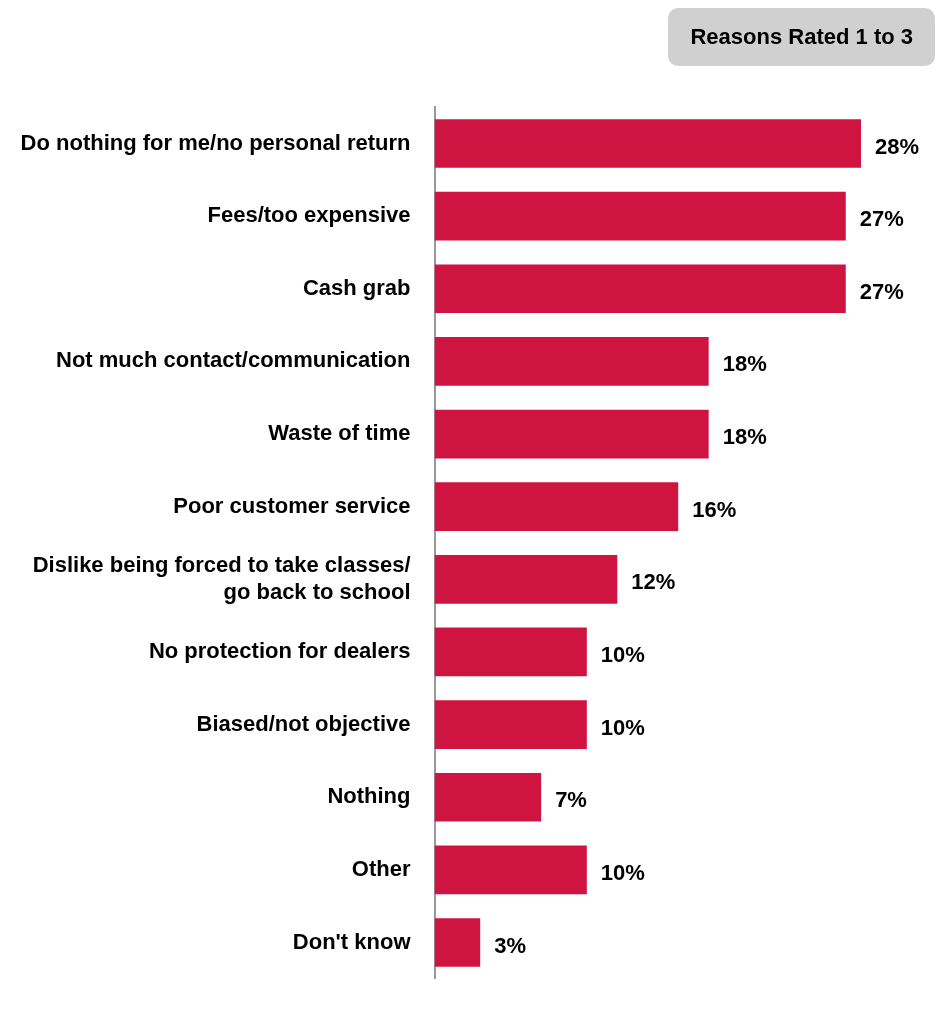 The image size is (943, 1011). I want to click on data-label: 16%, so click(714, 509).